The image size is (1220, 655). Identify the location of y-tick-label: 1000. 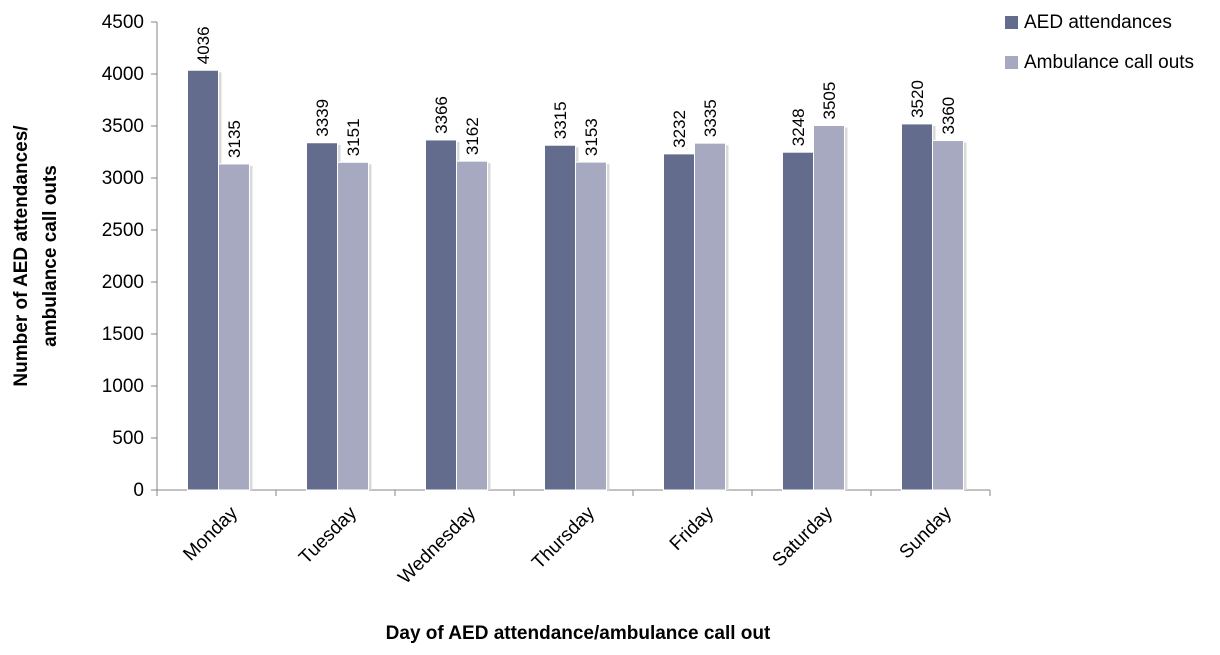
(123, 386).